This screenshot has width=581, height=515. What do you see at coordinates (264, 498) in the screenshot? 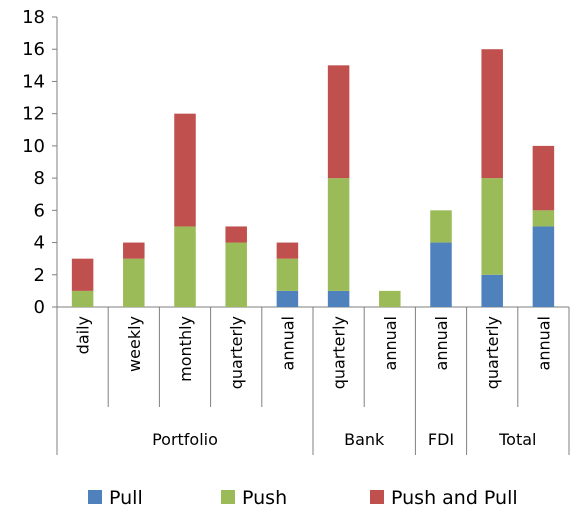
I see `legend-label: Push` at bounding box center [264, 498].